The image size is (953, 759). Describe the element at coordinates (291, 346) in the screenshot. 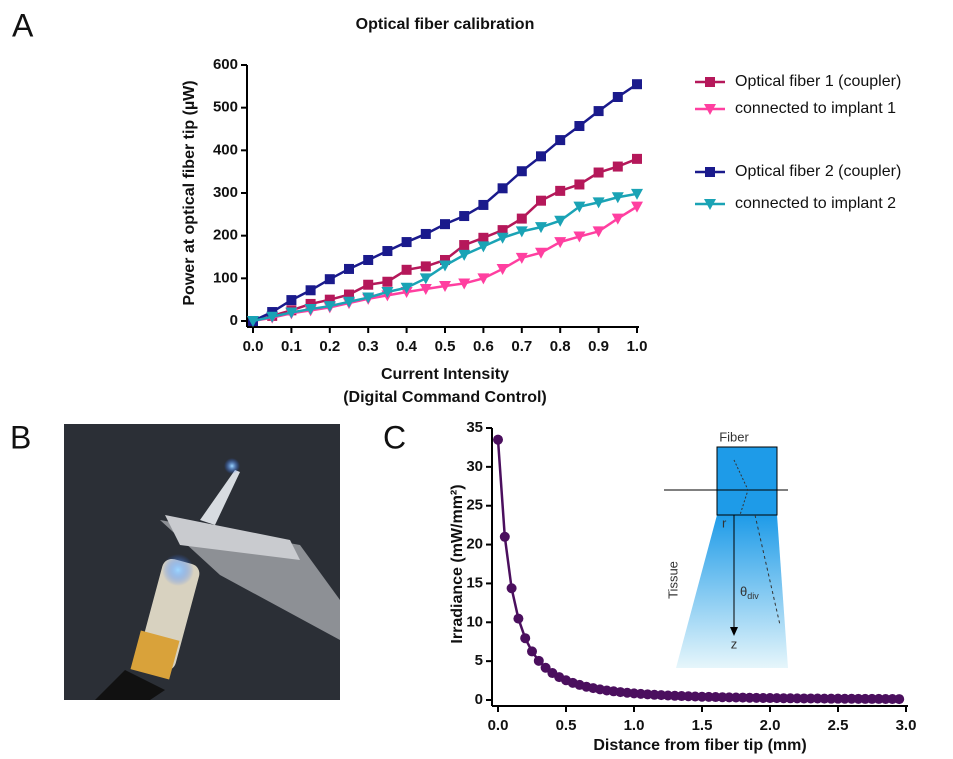

I see `x-tick-label: 0.1` at that location.